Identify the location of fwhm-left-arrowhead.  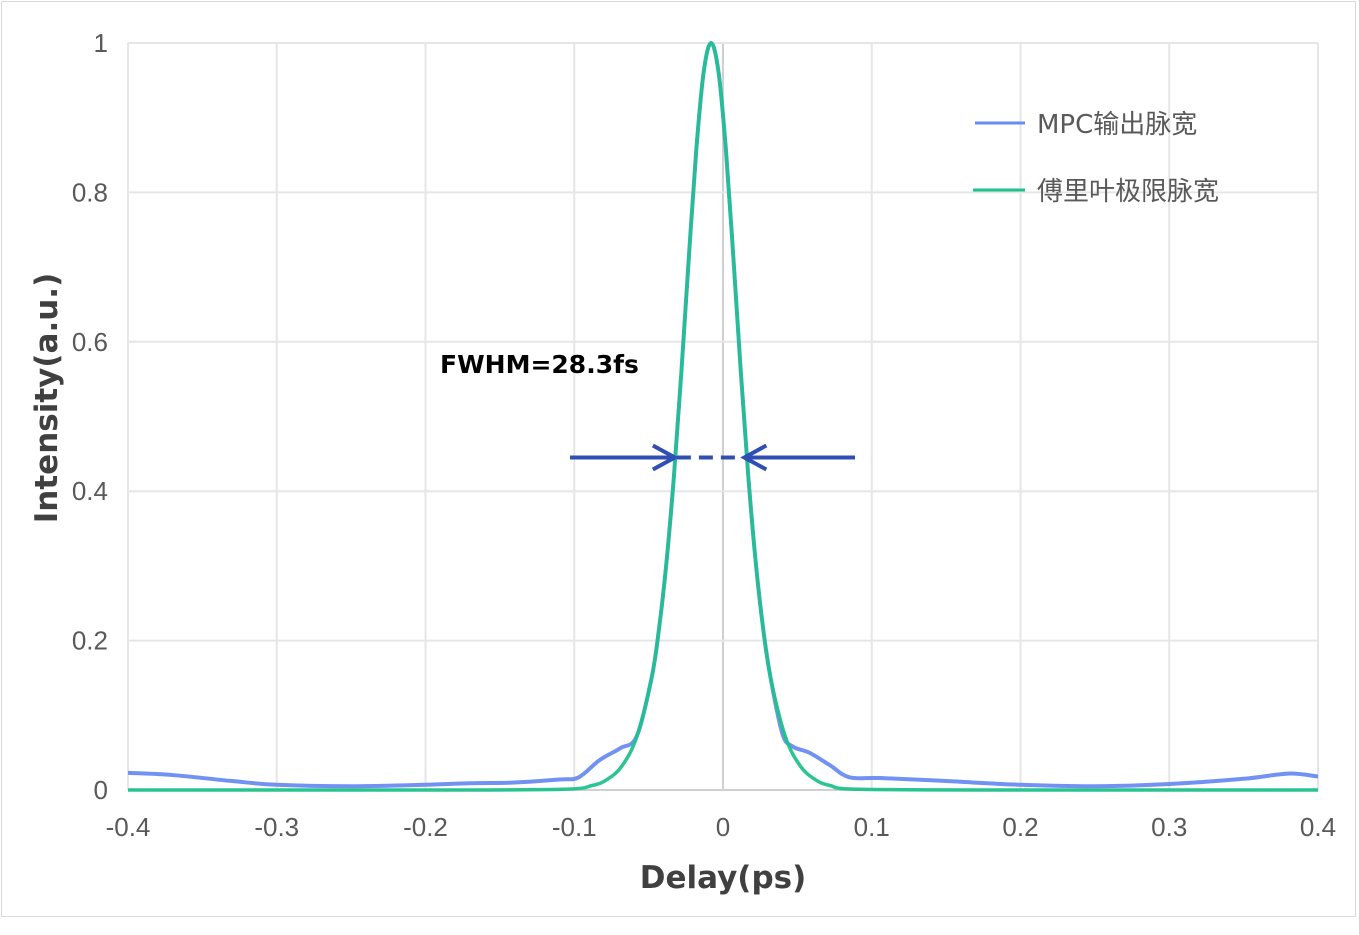
(665, 457).